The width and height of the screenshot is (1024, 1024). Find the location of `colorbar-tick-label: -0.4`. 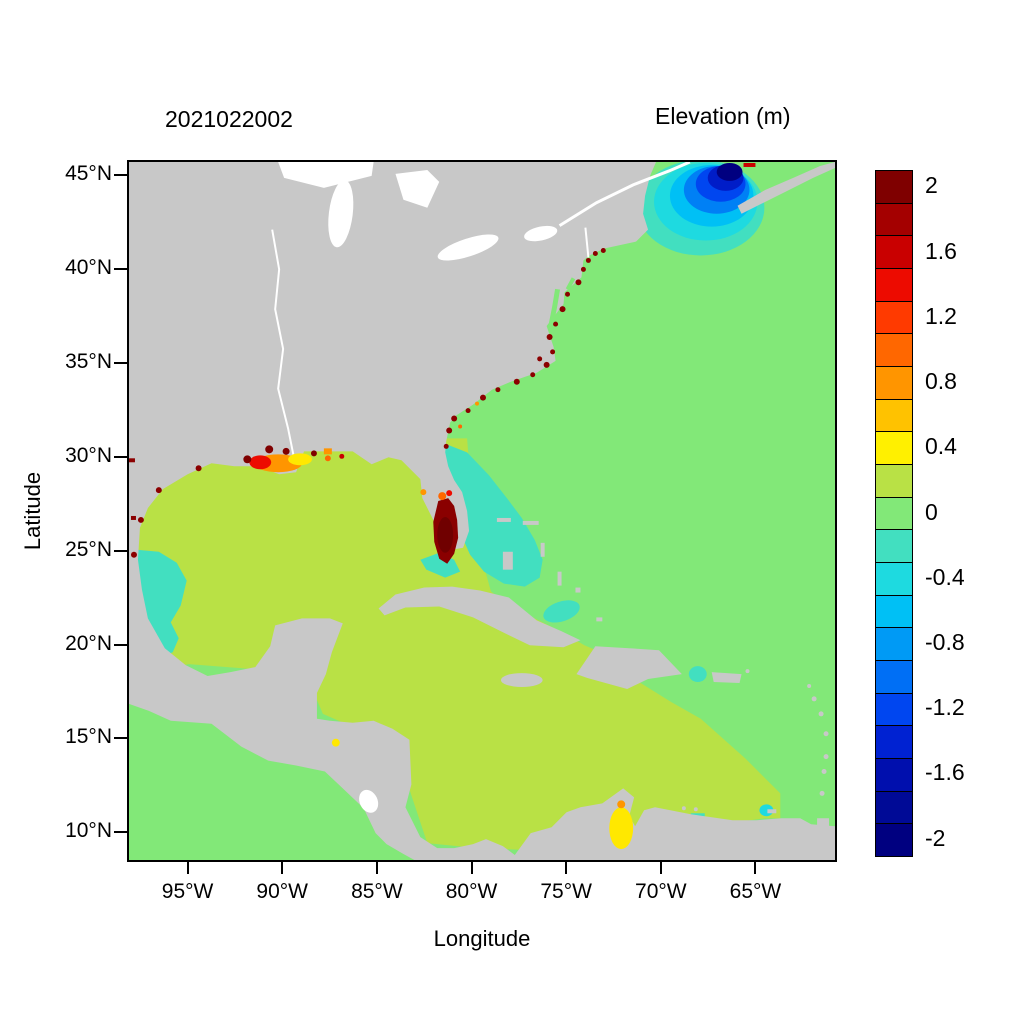

colorbar-tick-label: -0.4 is located at coordinates (945, 576).